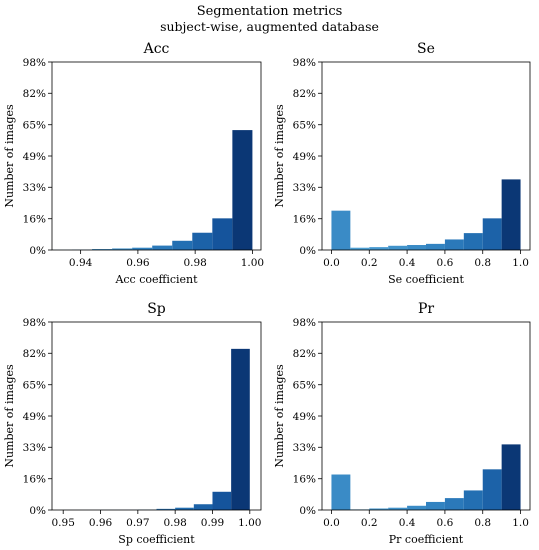 This screenshot has width=539, height=550. Describe the element at coordinates (331, 523) in the screenshot. I see `xtick-label-pr-0: 0.0` at that location.